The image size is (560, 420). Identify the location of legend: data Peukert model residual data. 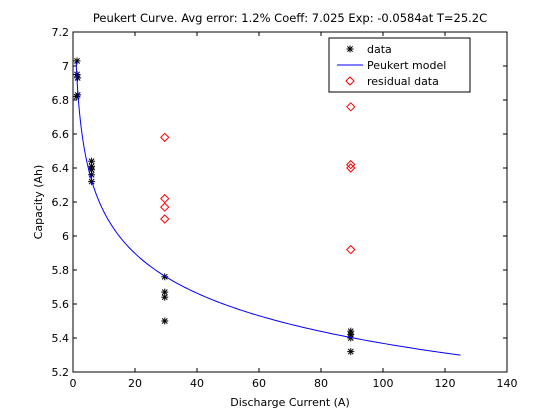
(399, 65).